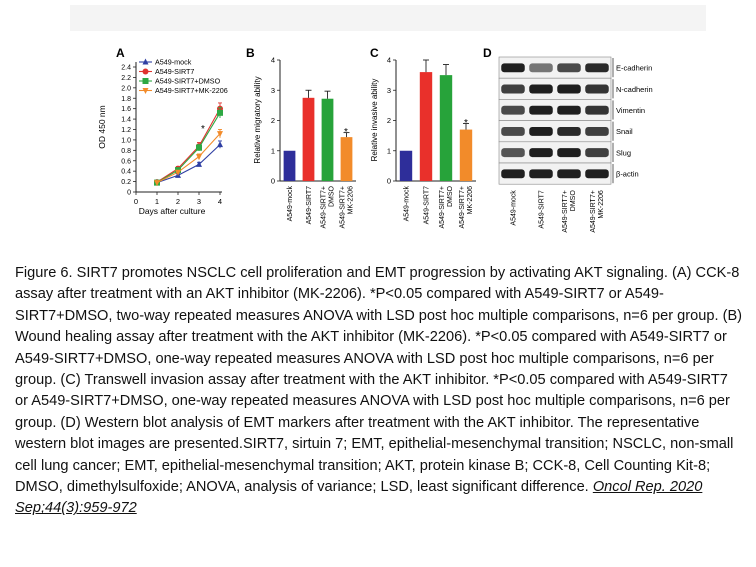 Image resolution: width=756 pixels, height=567 pixels. What do you see at coordinates (126, 130) in the screenshot?
I see `panel-a-y-tick-label: 1.2` at bounding box center [126, 130].